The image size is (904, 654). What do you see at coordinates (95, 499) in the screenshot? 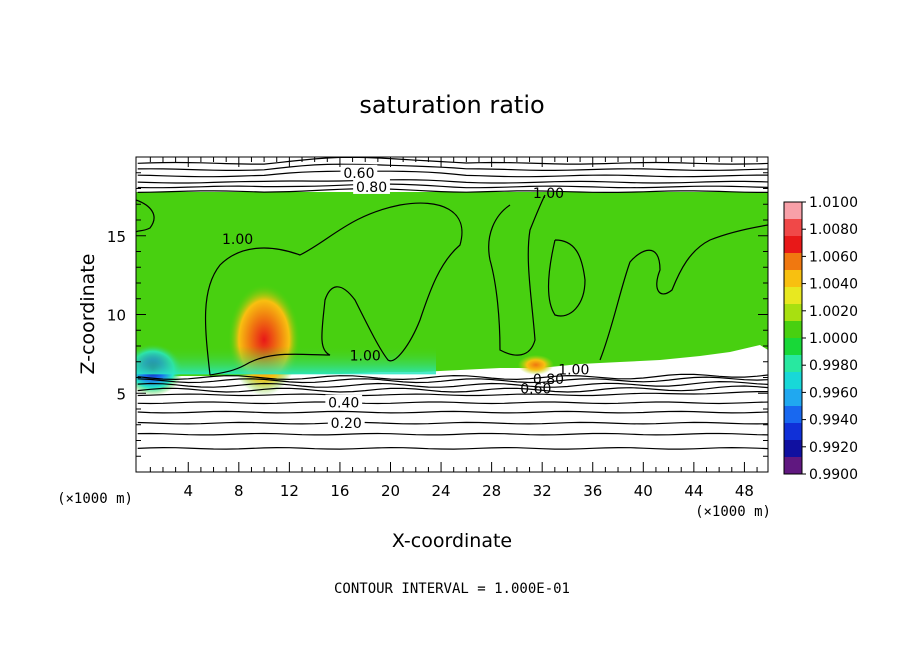
I see `y-unit-label: (×1000 m)` at bounding box center [95, 499].